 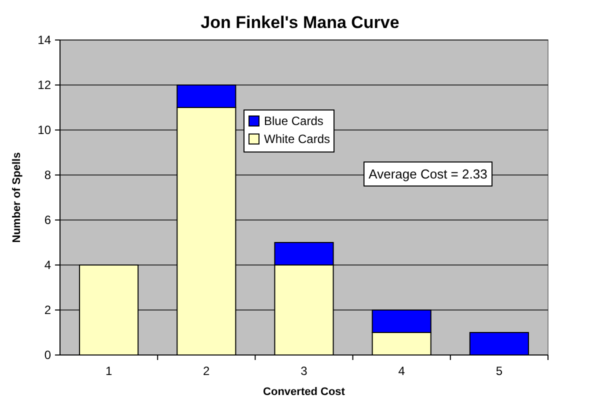 What do you see at coordinates (45, 40) in the screenshot?
I see `y-tick-label: 14` at bounding box center [45, 40].